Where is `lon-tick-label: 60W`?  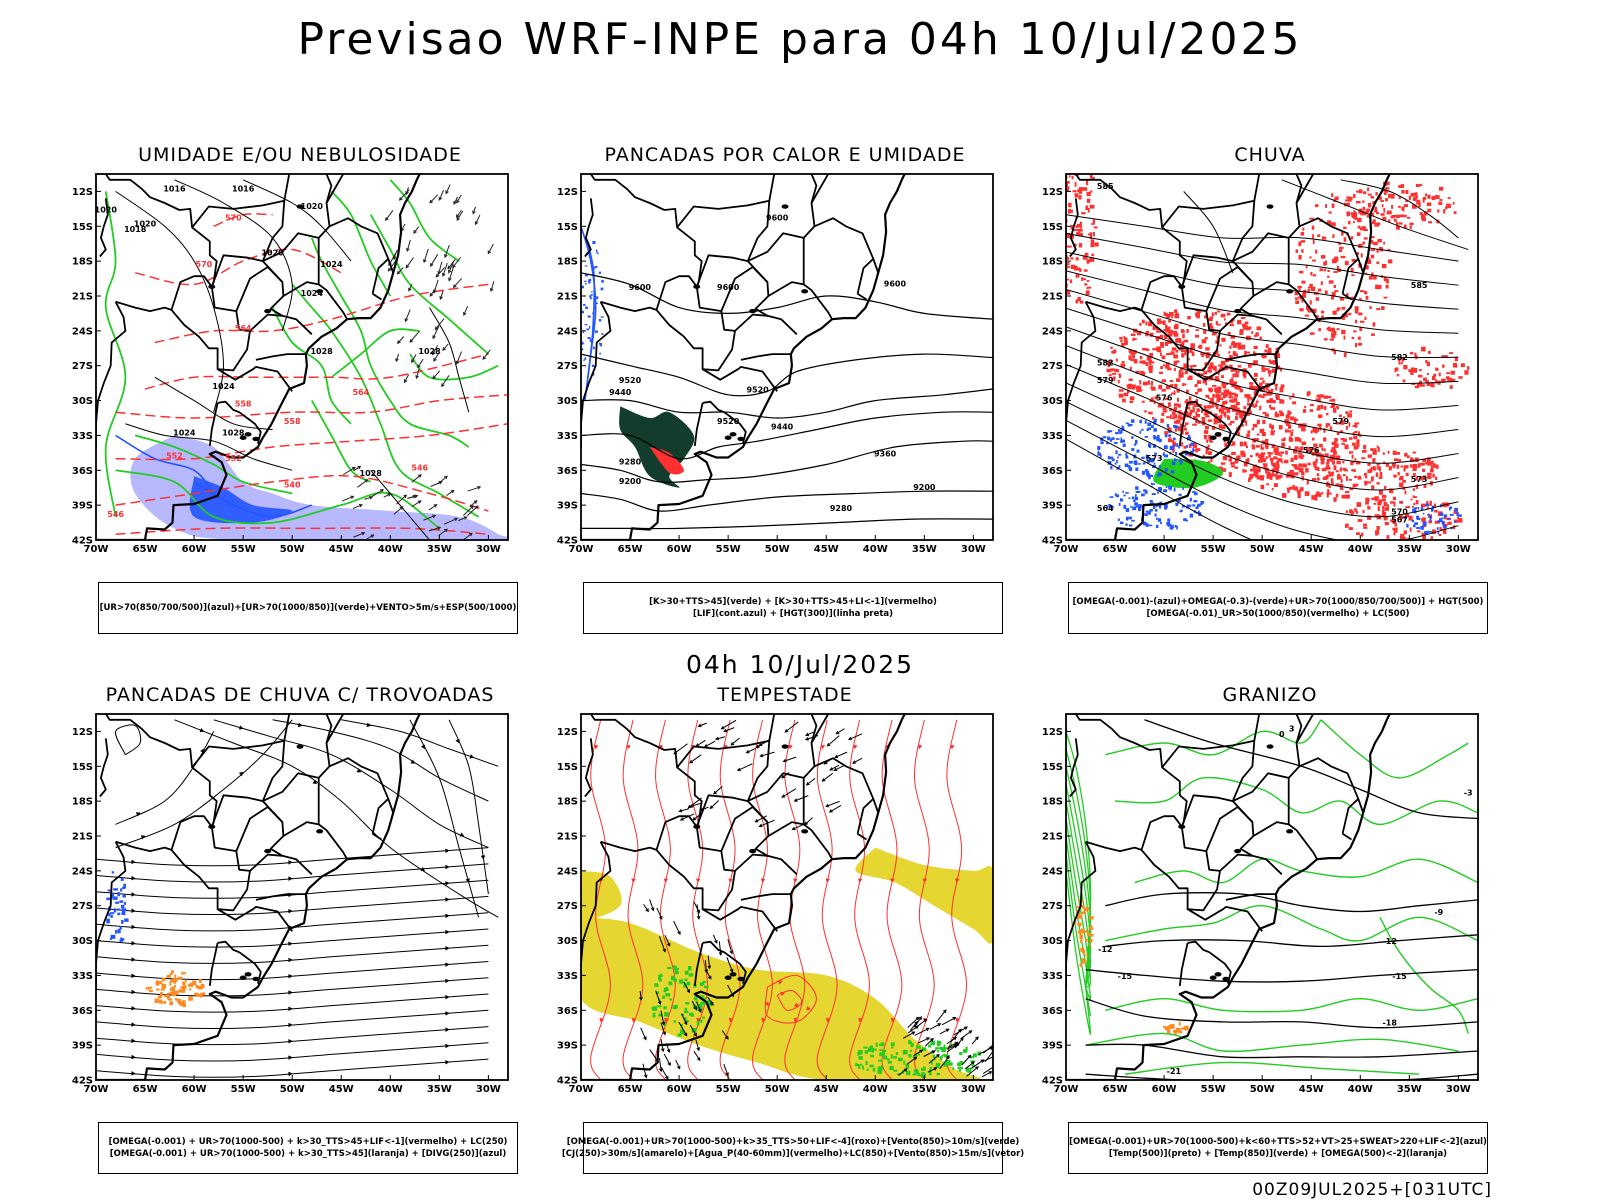 lon-tick-label: 60W is located at coordinates (194, 1089).